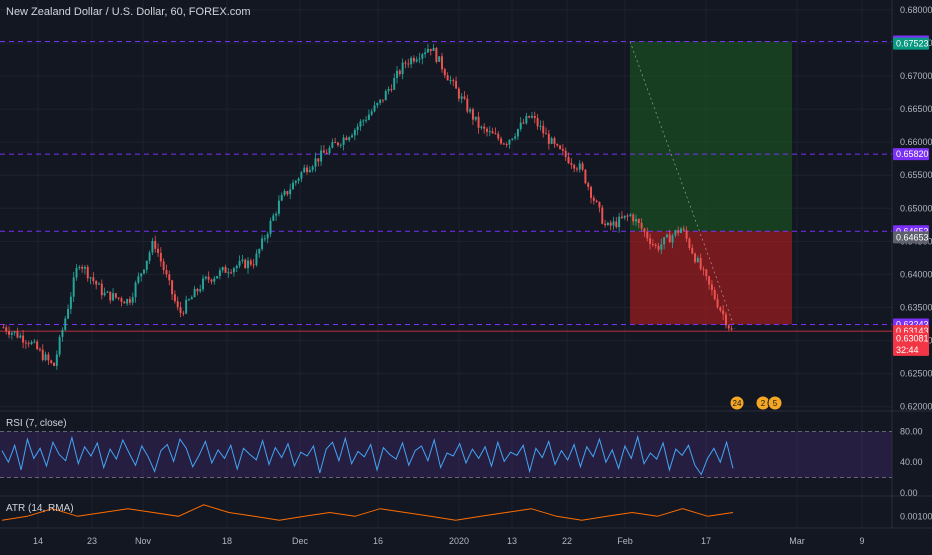 Image resolution: width=932 pixels, height=555 pixels. What do you see at coordinates (916, 76) in the screenshot?
I see `price-tick-label: 0.67000` at bounding box center [916, 76].